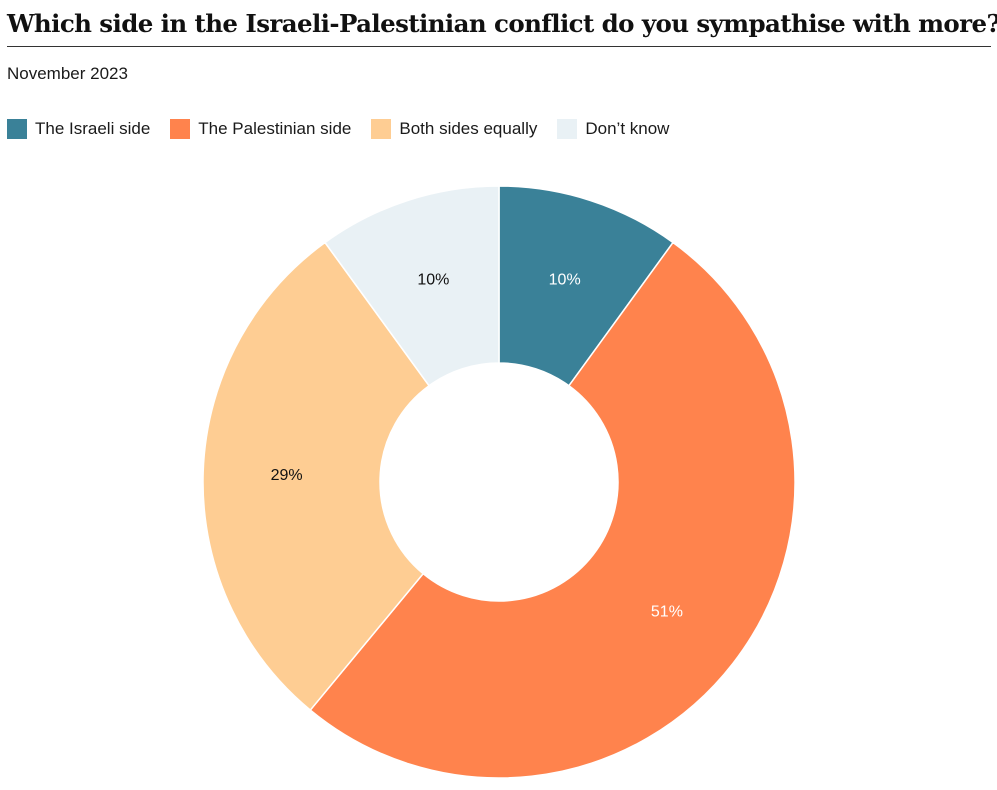 This screenshot has width=997, height=790. What do you see at coordinates (275, 128) in the screenshot?
I see `legend-label: The Palestinian side` at bounding box center [275, 128].